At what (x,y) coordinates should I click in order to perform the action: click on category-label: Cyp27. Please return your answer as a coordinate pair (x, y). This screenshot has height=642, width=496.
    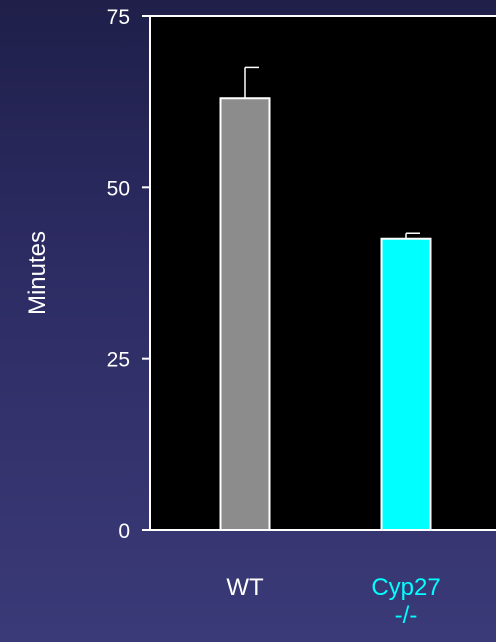
    Looking at the image, I should click on (405, 587).